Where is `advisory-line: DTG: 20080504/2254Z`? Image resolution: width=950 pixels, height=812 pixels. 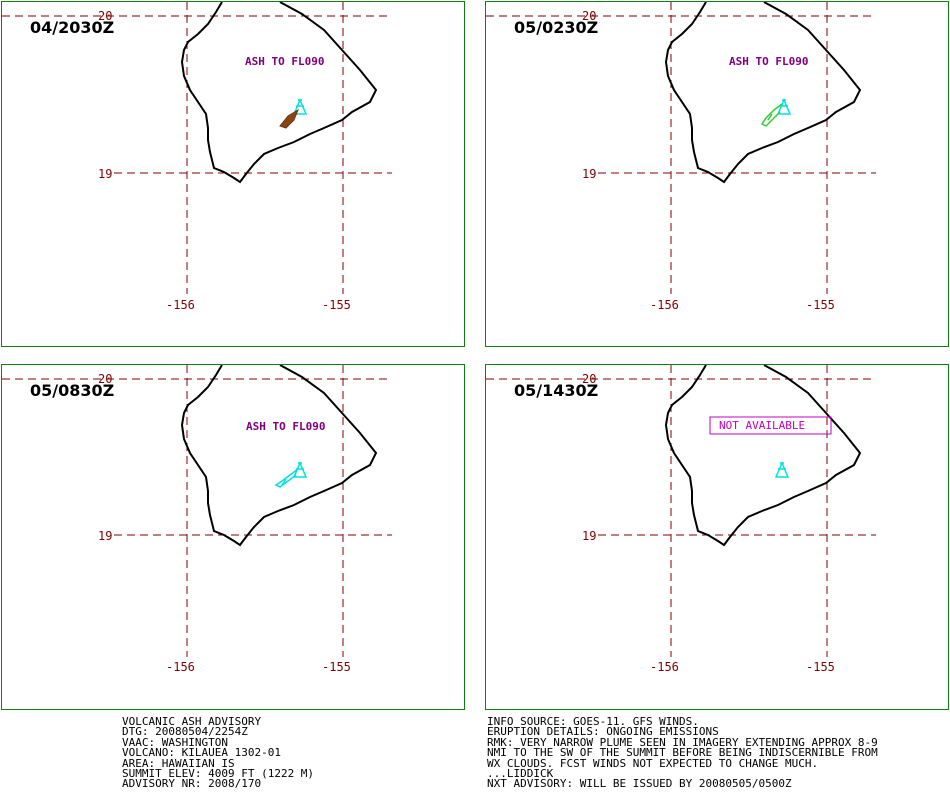
advisory-line: DTG: 20080504/2254Z is located at coordinates (185, 732).